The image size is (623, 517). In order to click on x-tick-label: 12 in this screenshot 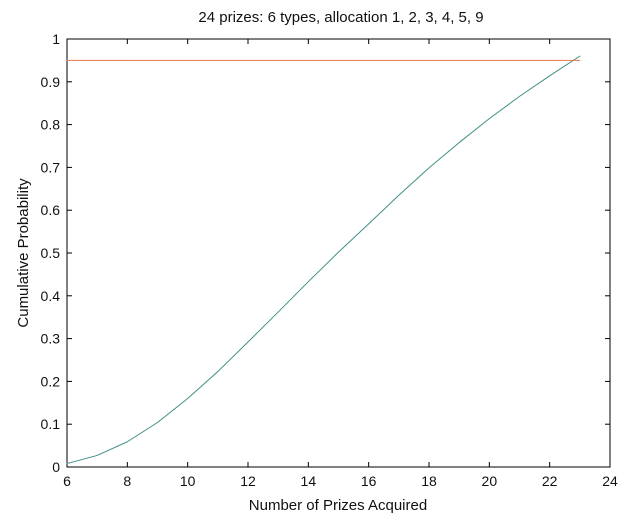, I will do `click(248, 481)`.